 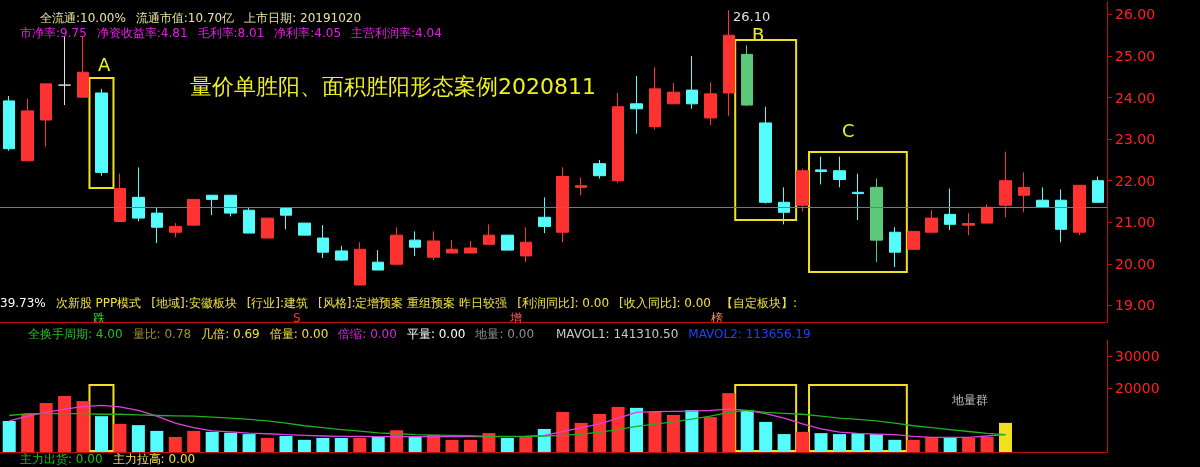 What do you see at coordinates (154, 459) in the screenshot?
I see `annotation: 主力拉高: 0.00` at bounding box center [154, 459].